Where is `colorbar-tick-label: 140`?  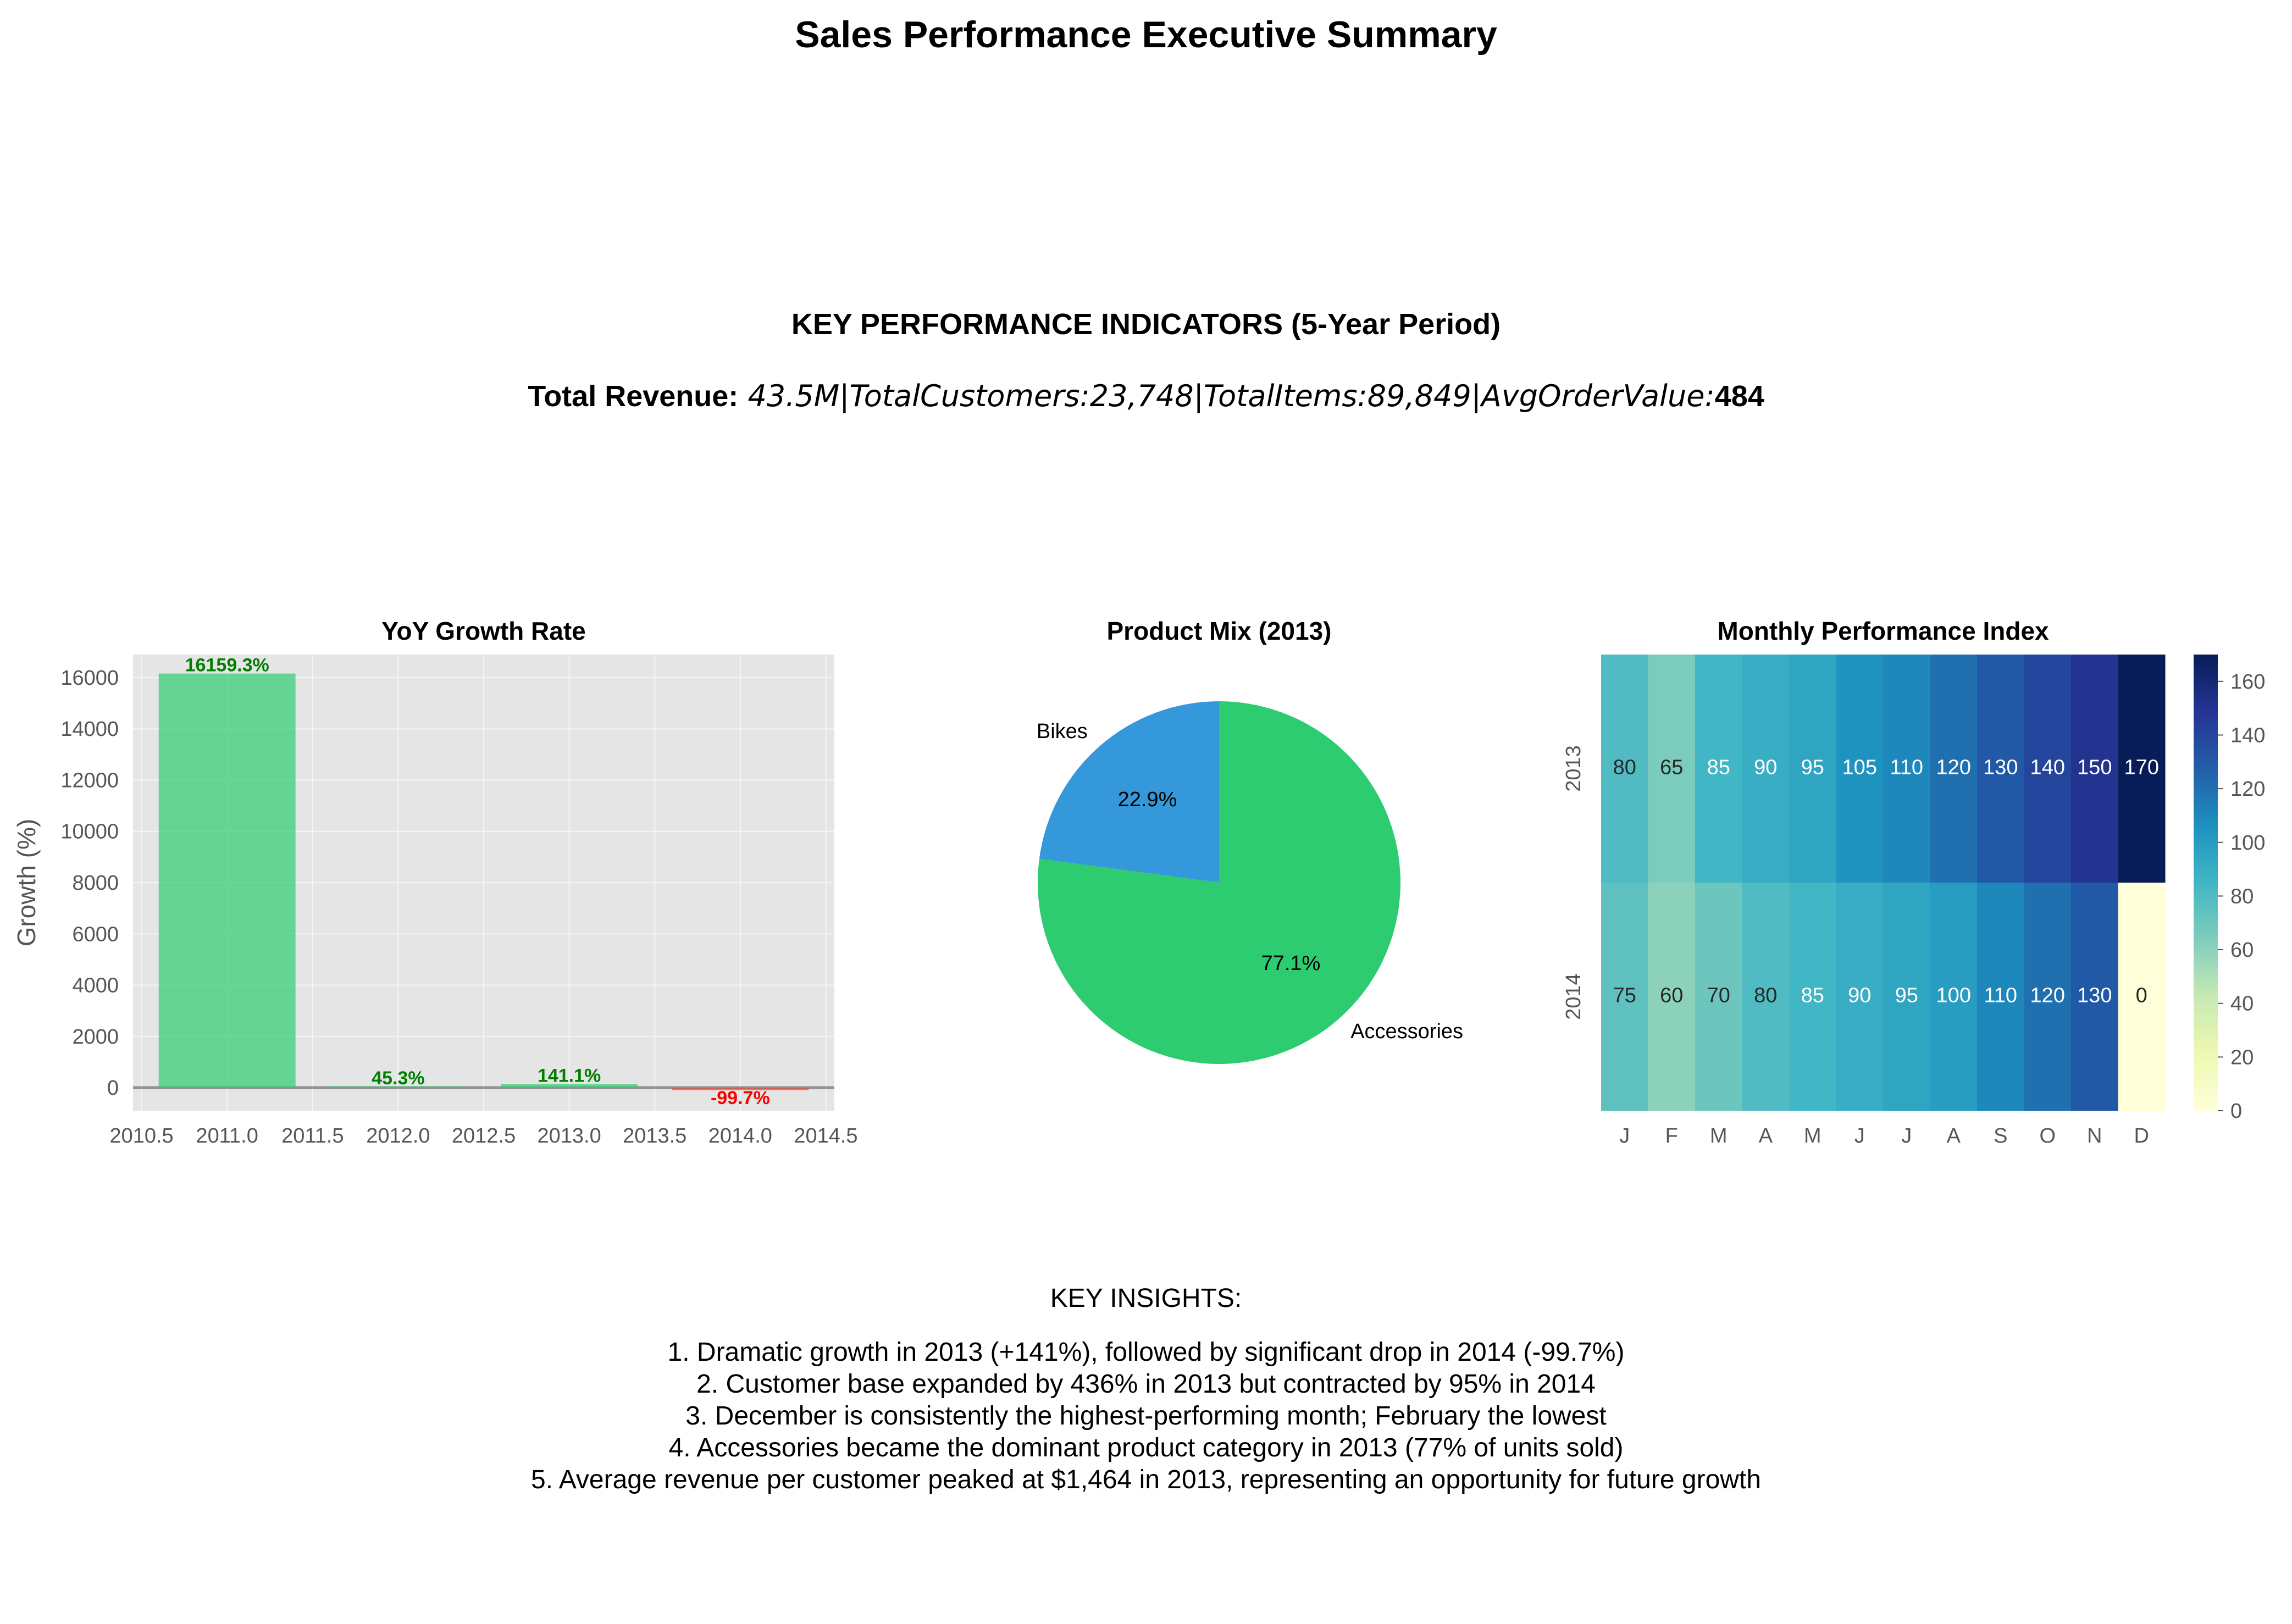
colorbar-tick-label: 140 is located at coordinates (2247, 735).